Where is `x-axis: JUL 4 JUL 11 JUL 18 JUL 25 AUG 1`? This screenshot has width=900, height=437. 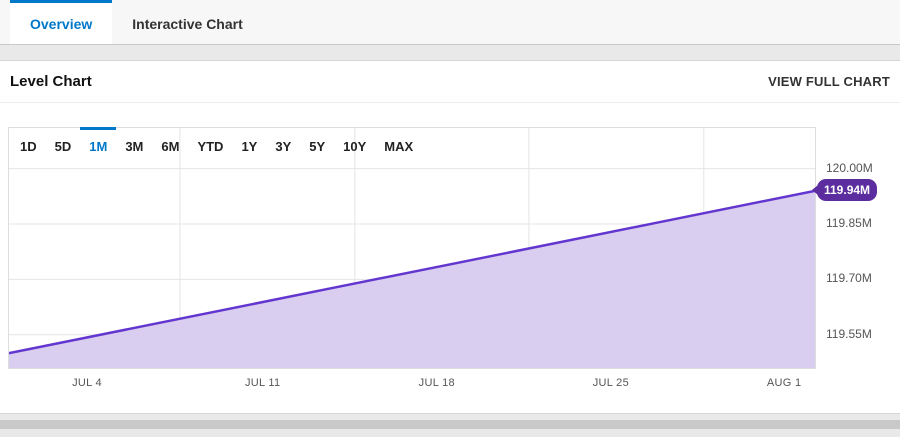 x-axis: JUL 4 JUL 11 JUL 18 JUL 25 AUG 1 is located at coordinates (450, 384).